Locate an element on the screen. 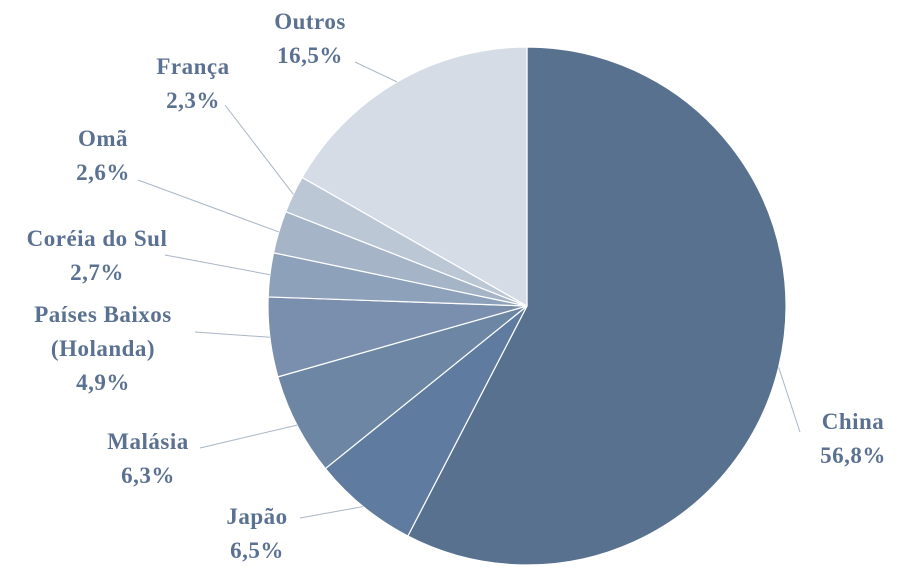 The width and height of the screenshot is (904, 573). value-label: 2,7% is located at coordinates (97, 272).